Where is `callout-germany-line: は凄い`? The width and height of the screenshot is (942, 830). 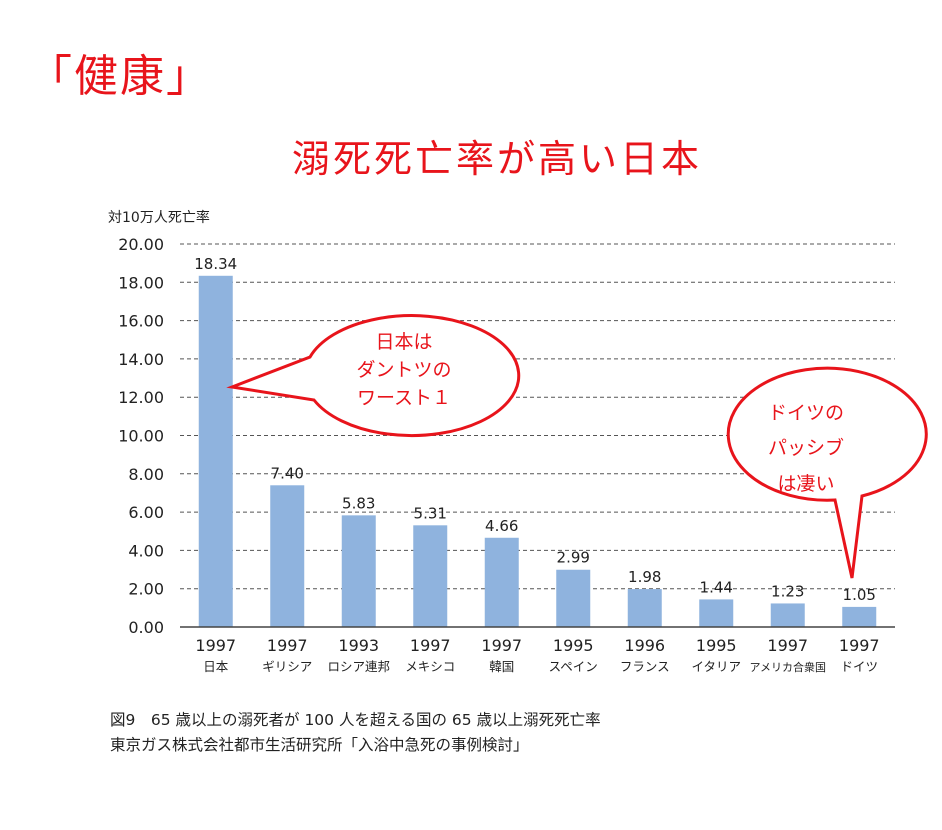
callout-germany-line: は凄い is located at coordinates (805, 484).